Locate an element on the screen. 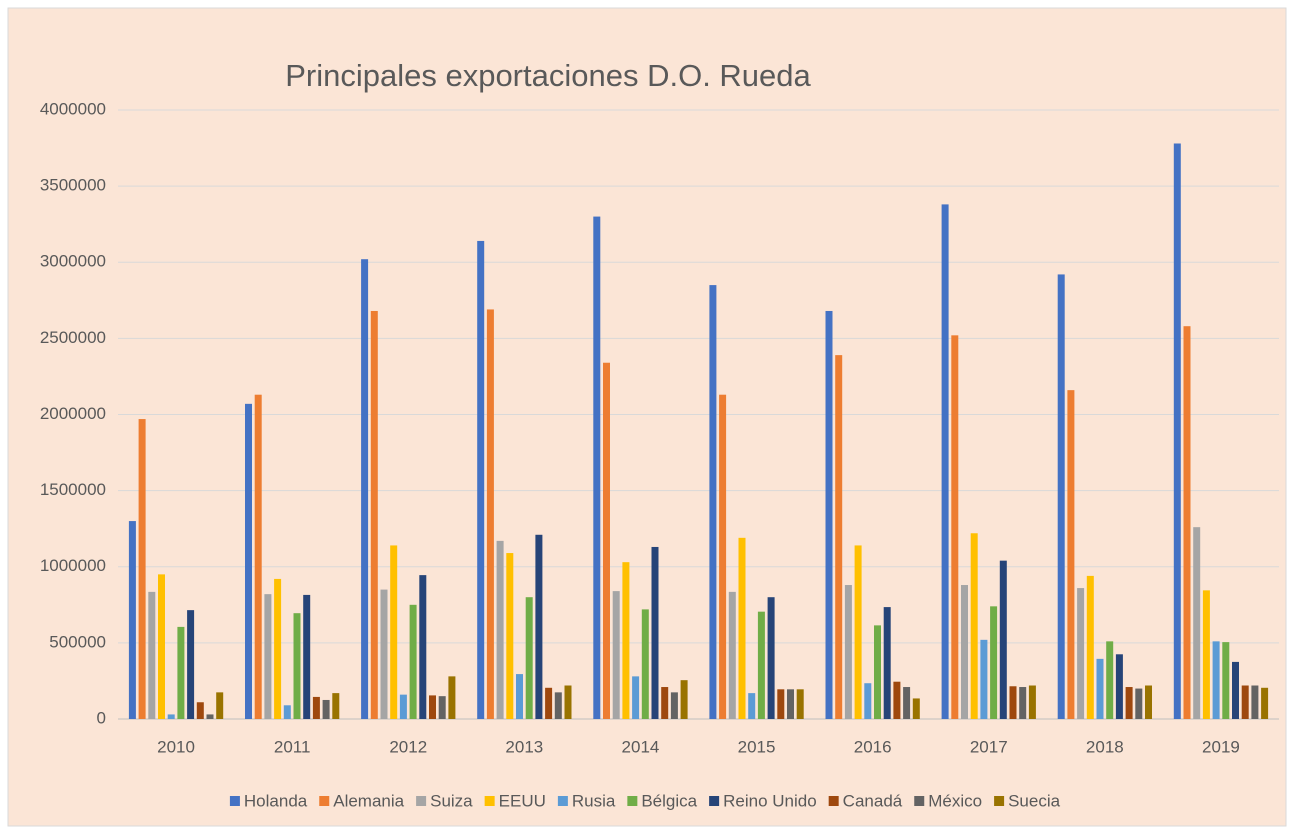 The height and width of the screenshot is (834, 1290). legend-label: Bélgica is located at coordinates (669, 800).